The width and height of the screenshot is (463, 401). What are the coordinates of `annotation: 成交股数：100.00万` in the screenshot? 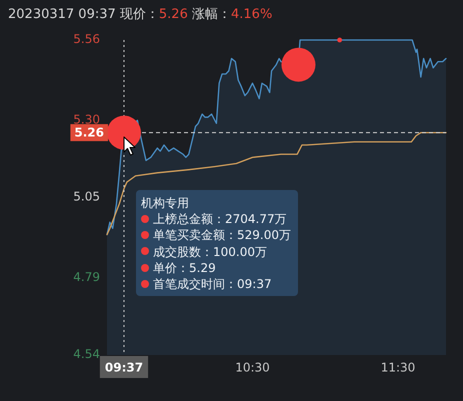 It's located at (210, 251).